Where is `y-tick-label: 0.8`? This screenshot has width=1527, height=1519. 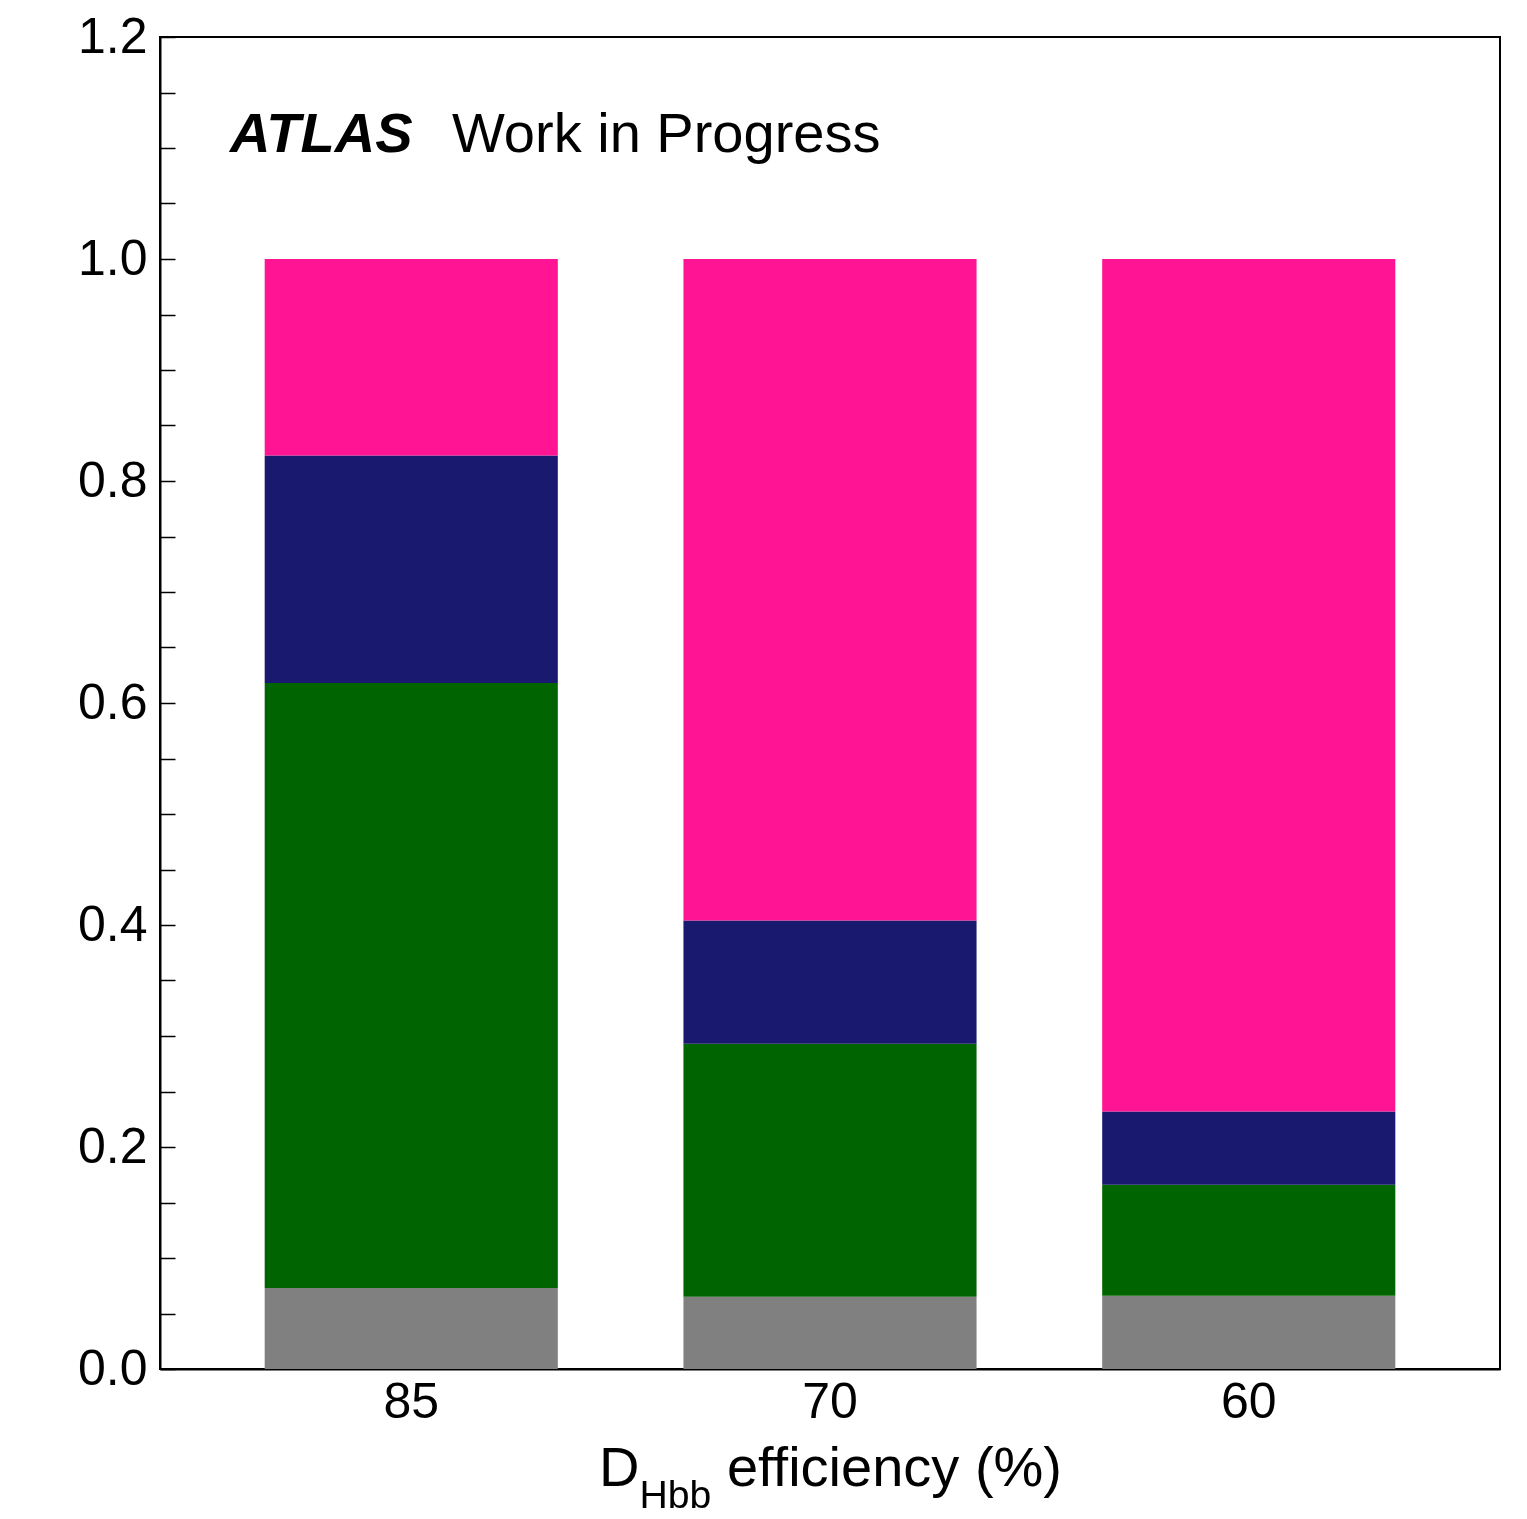 y-tick-label: 0.8 is located at coordinates (112, 479).